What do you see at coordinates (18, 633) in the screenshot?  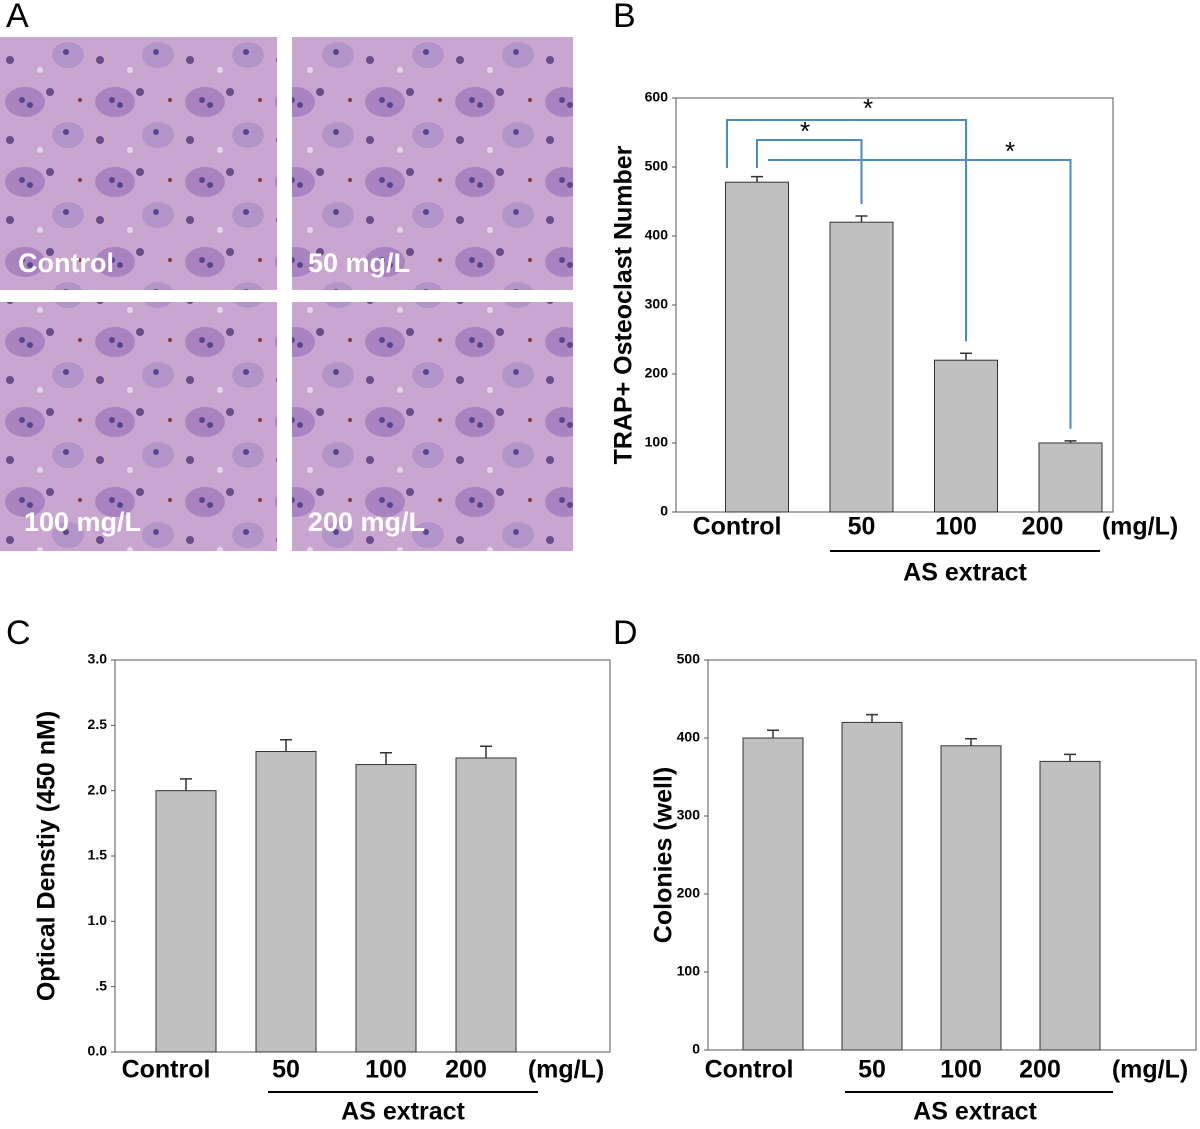 I see `panel-label: C` at bounding box center [18, 633].